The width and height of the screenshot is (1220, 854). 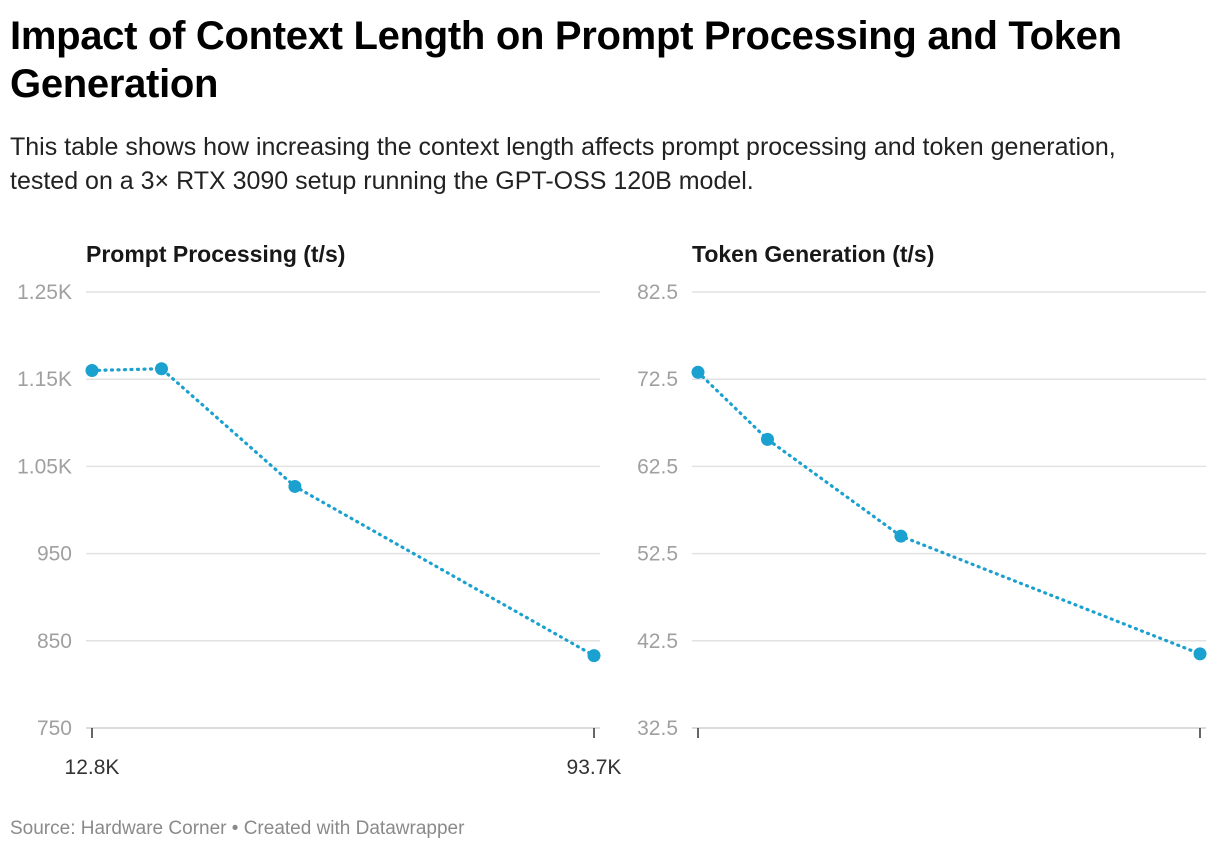 What do you see at coordinates (118, 828) in the screenshot?
I see `source-text: Source: Hardware Corner` at bounding box center [118, 828].